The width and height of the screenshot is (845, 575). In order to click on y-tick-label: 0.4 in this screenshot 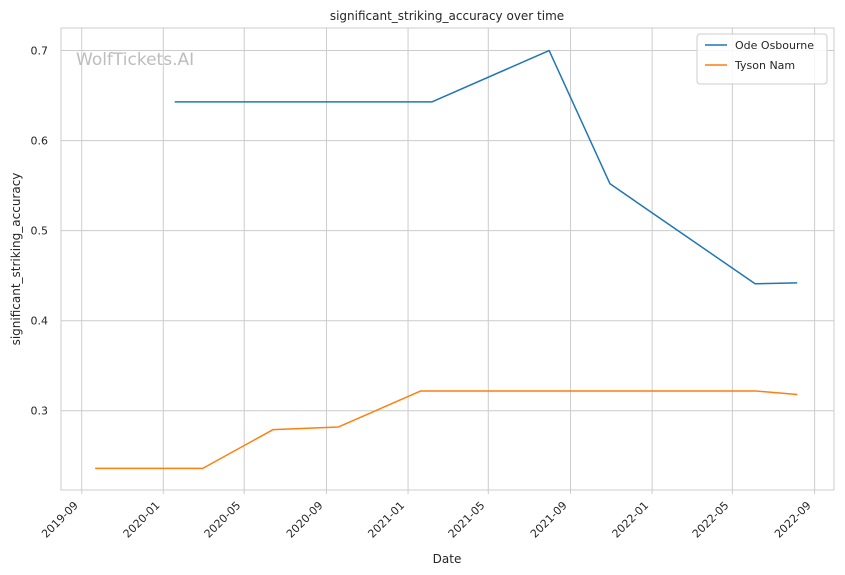, I will do `click(40, 321)`.